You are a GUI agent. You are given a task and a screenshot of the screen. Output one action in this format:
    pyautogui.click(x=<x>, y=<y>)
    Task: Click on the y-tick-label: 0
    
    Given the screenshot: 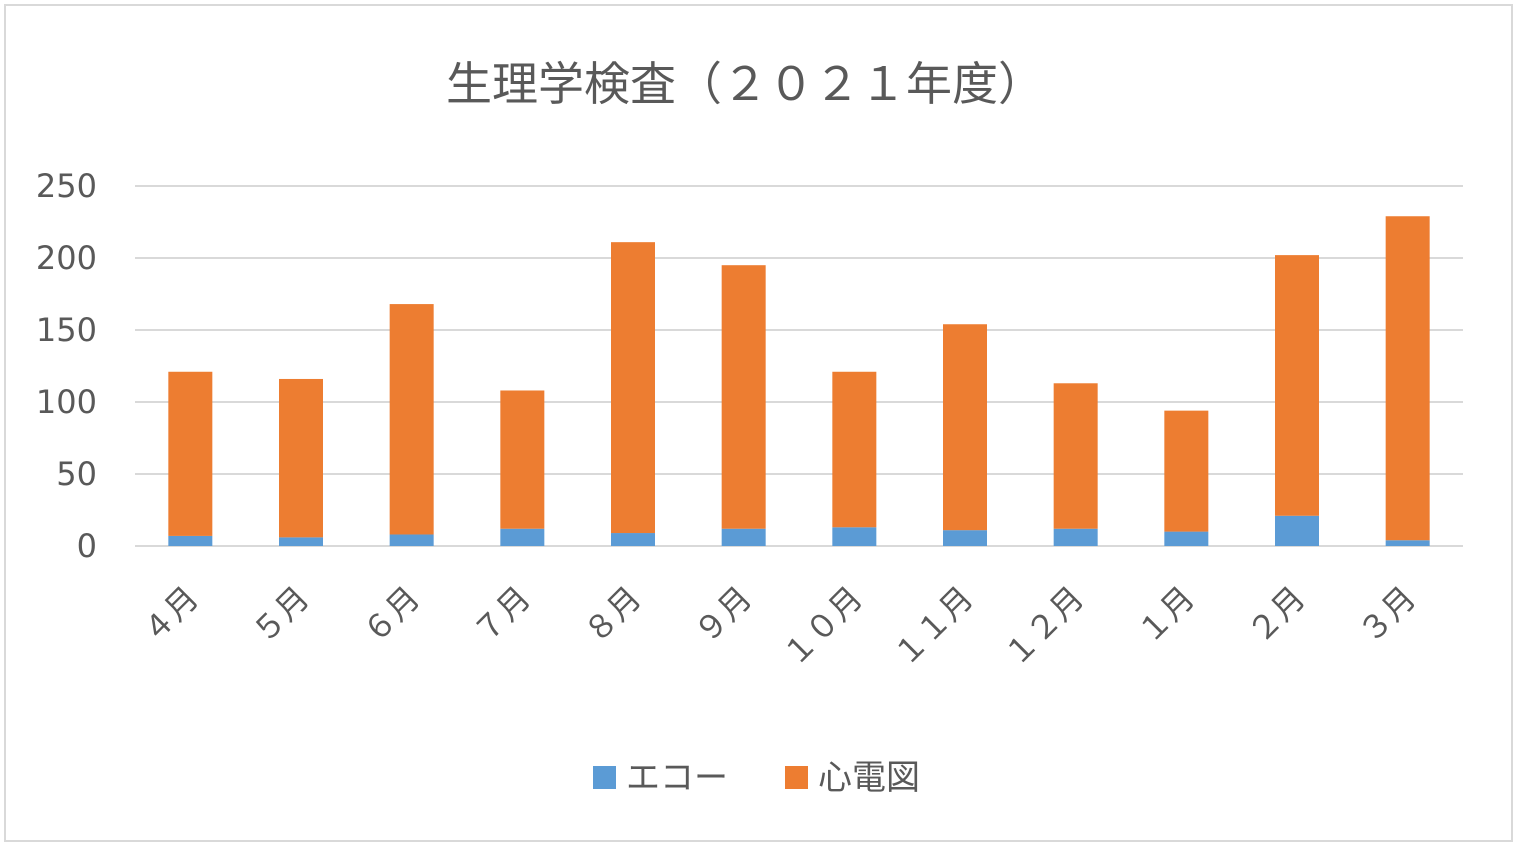 What is the action you would take?
    pyautogui.click(x=87, y=546)
    